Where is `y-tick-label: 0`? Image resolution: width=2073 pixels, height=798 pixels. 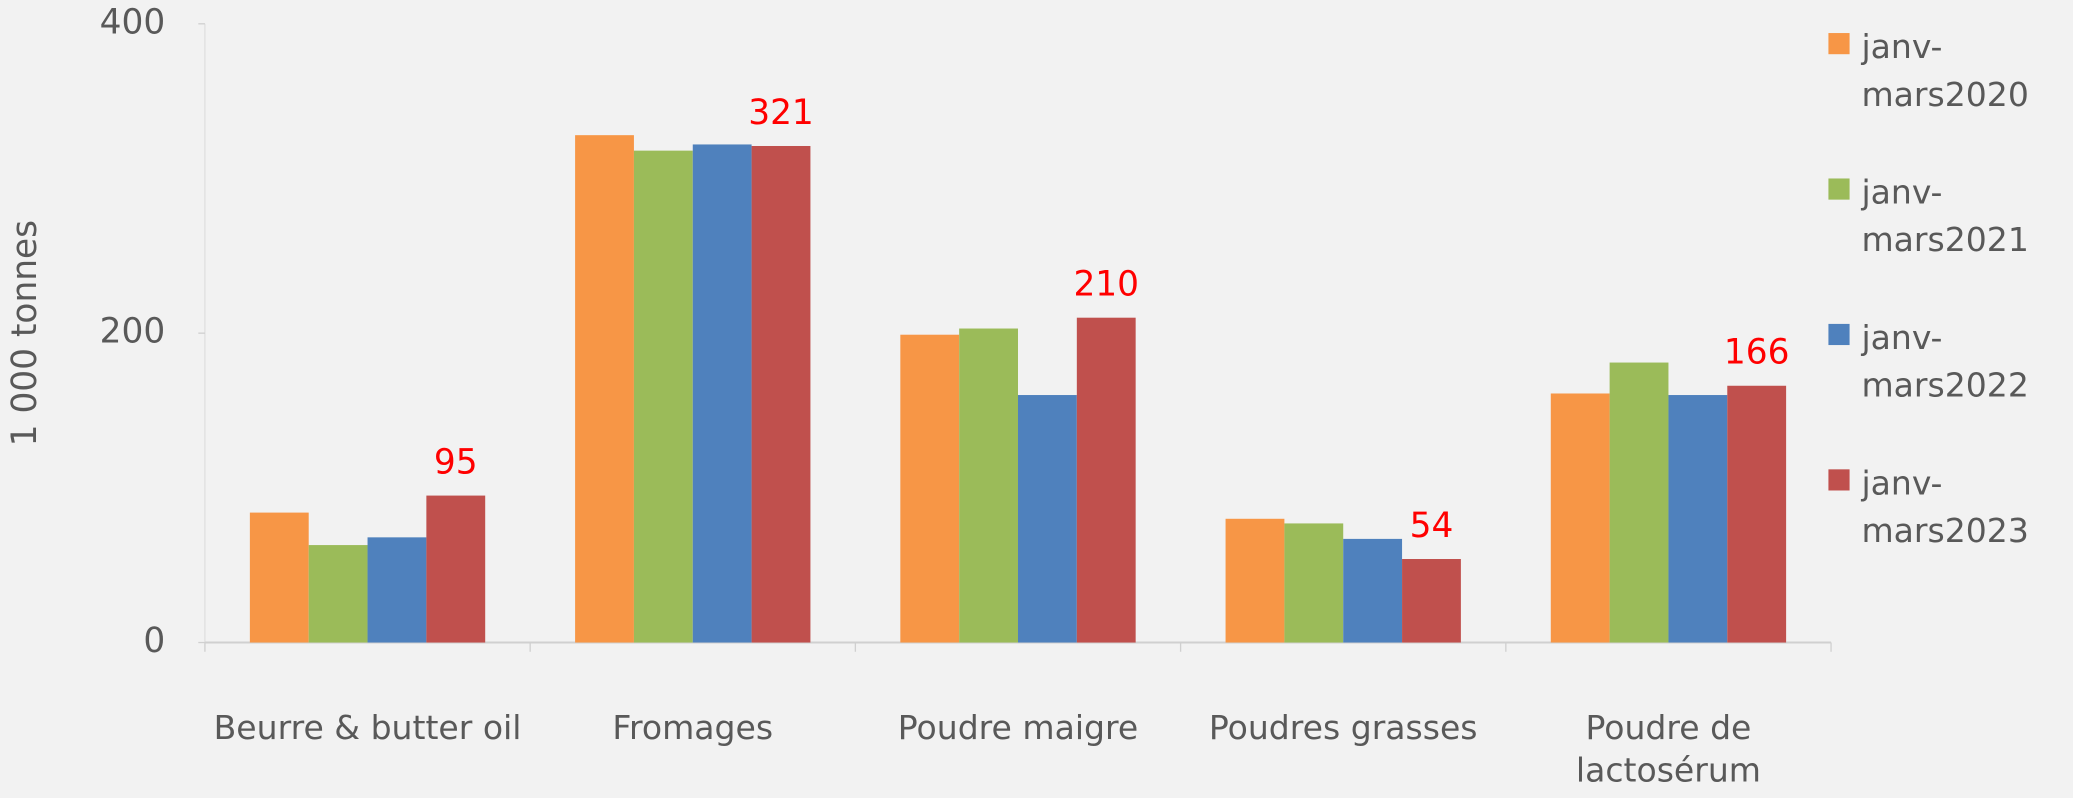
y-tick-label: 0 is located at coordinates (154, 641).